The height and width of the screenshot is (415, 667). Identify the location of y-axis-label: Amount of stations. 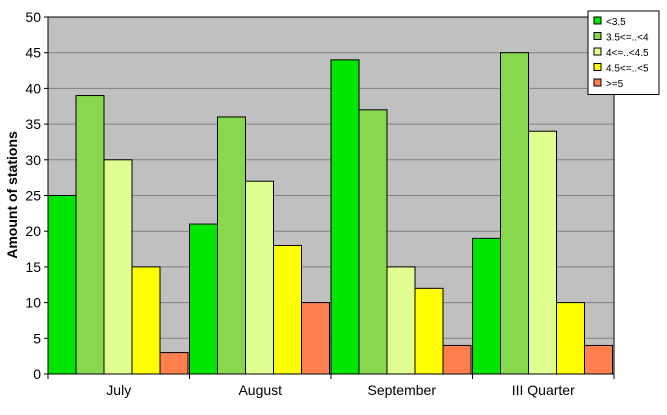
(12, 195).